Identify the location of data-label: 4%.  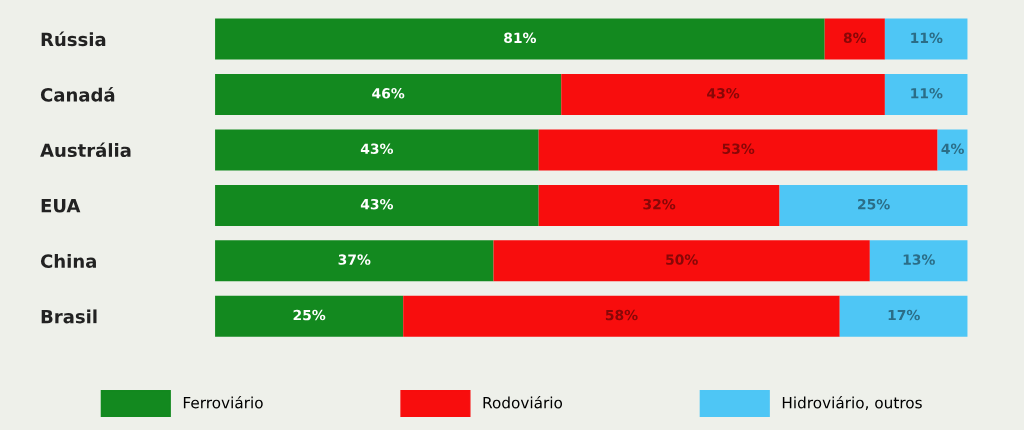
(952, 148).